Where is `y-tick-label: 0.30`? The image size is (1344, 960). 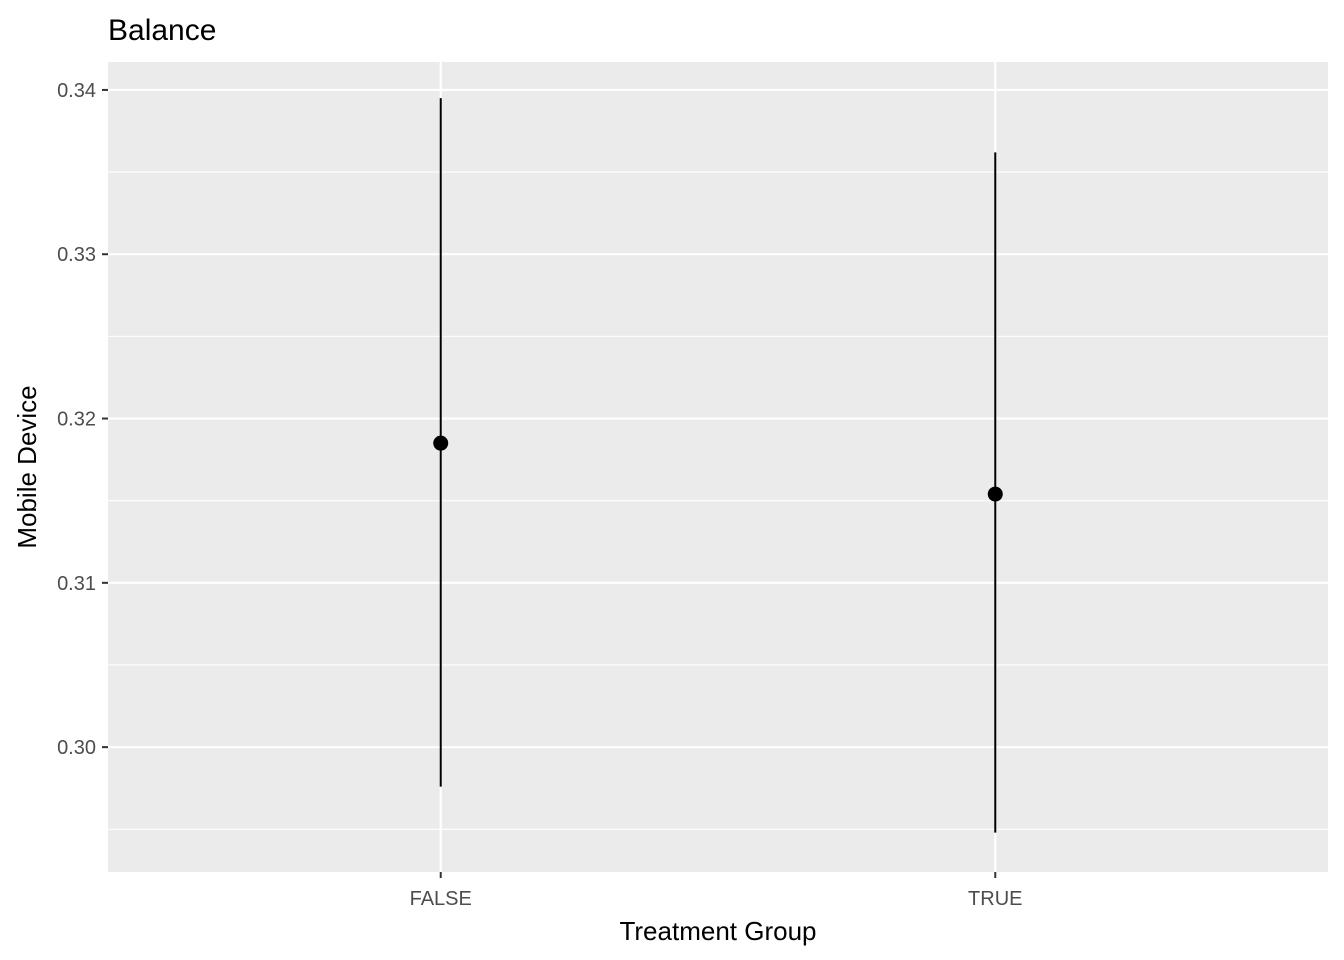
y-tick-label: 0.30 is located at coordinates (76, 748).